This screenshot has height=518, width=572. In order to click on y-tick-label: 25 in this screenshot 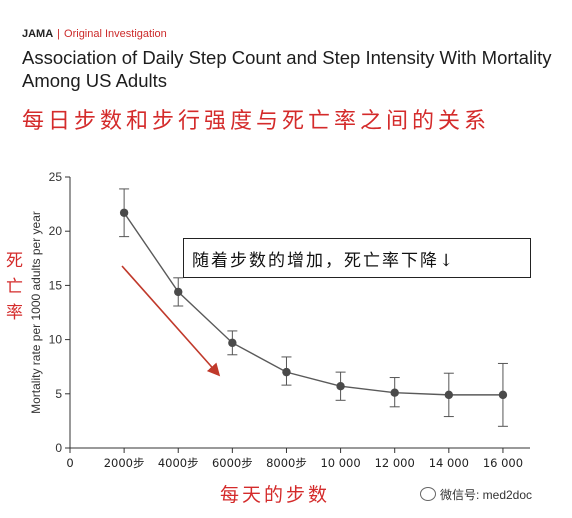, I will do `click(56, 177)`.